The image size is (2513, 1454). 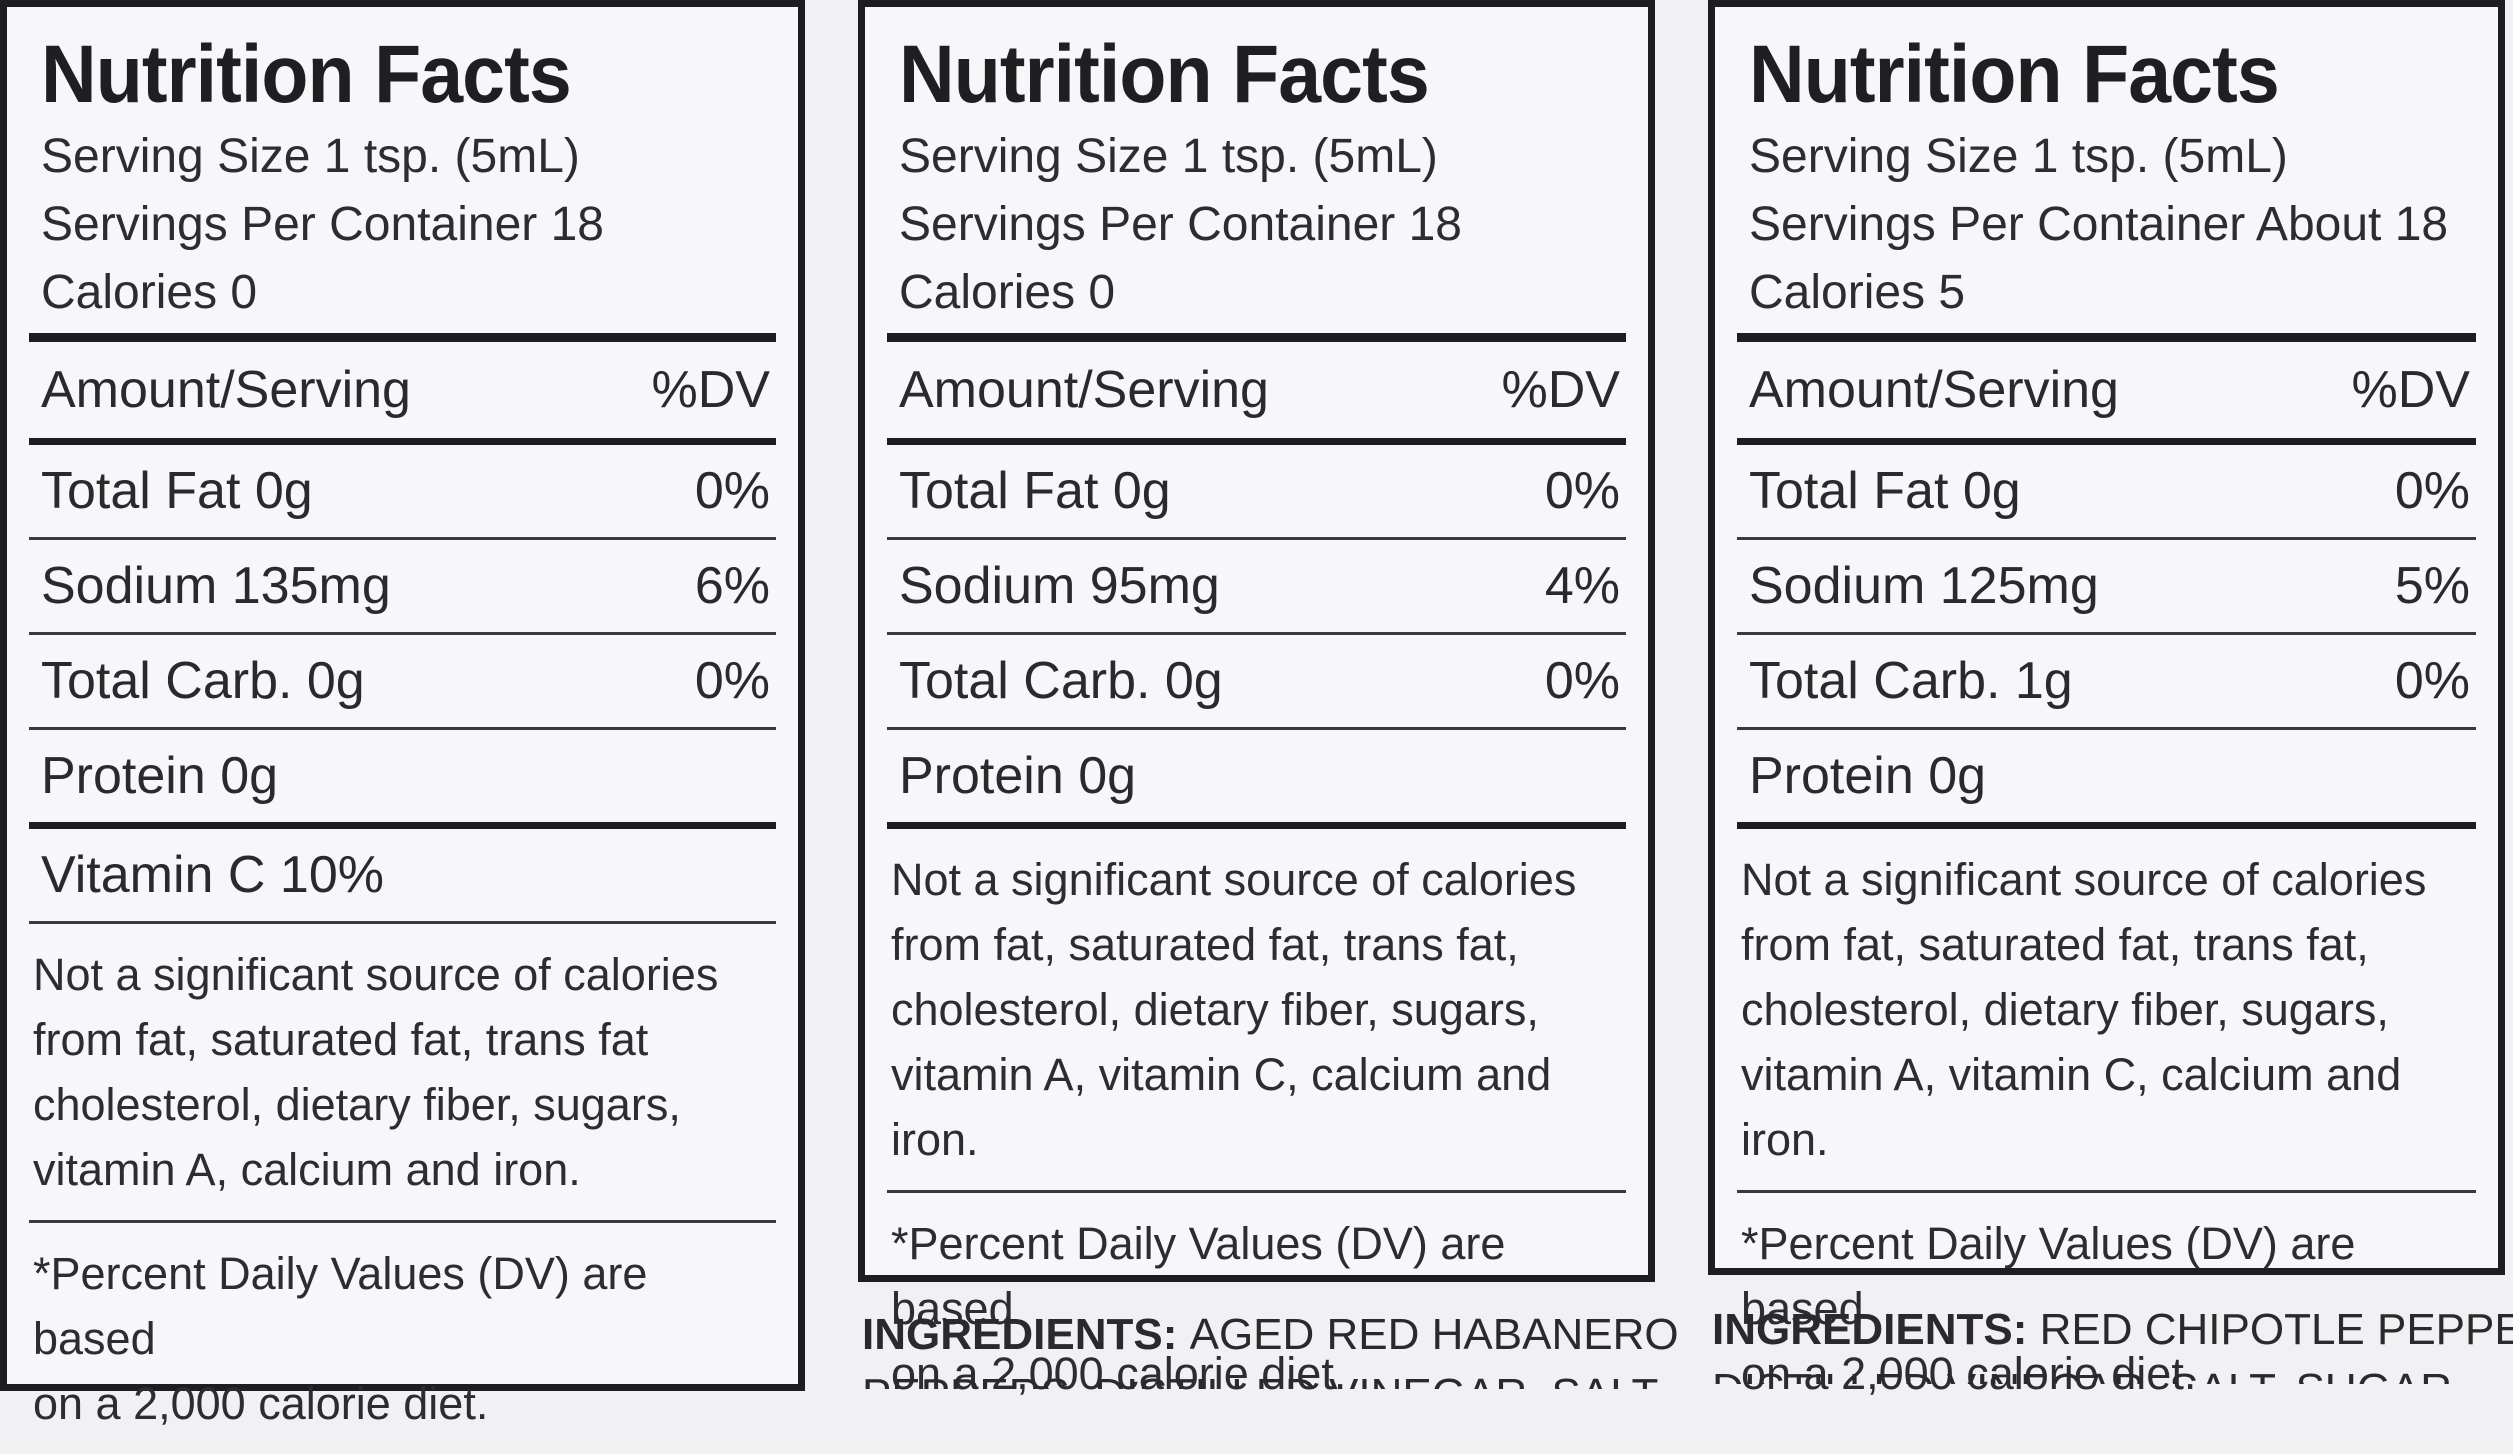 What do you see at coordinates (1434, 1334) in the screenshot?
I see `ingredients-text: AGED RED HABANERO` at bounding box center [1434, 1334].